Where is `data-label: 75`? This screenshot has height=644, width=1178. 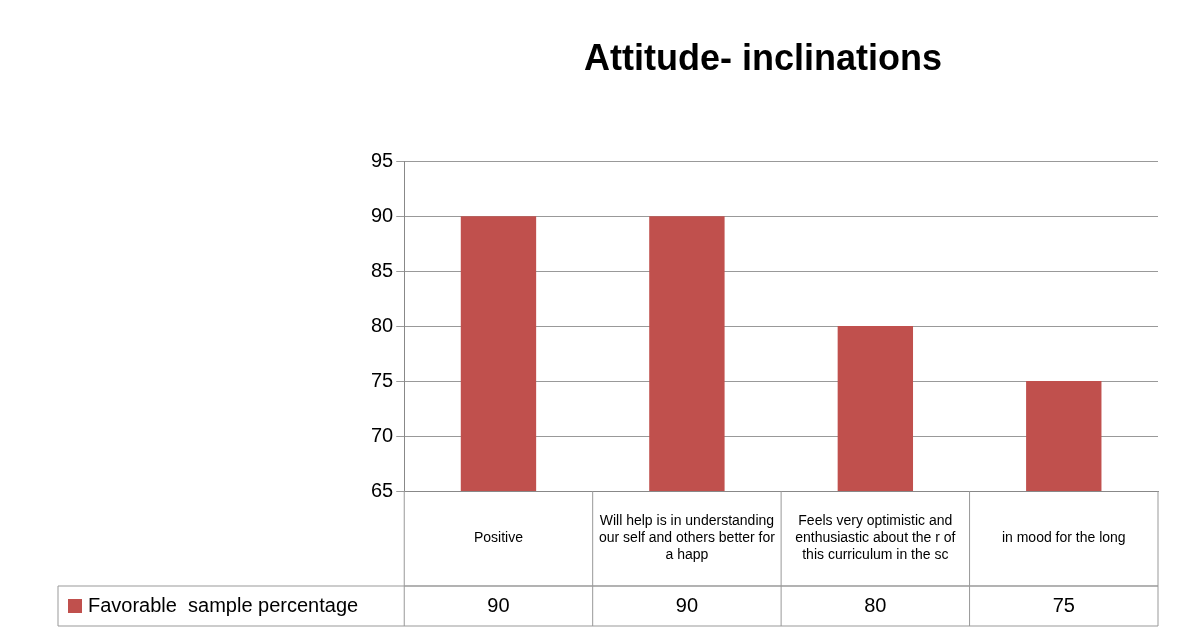 data-label: 75 is located at coordinates (1063, 604).